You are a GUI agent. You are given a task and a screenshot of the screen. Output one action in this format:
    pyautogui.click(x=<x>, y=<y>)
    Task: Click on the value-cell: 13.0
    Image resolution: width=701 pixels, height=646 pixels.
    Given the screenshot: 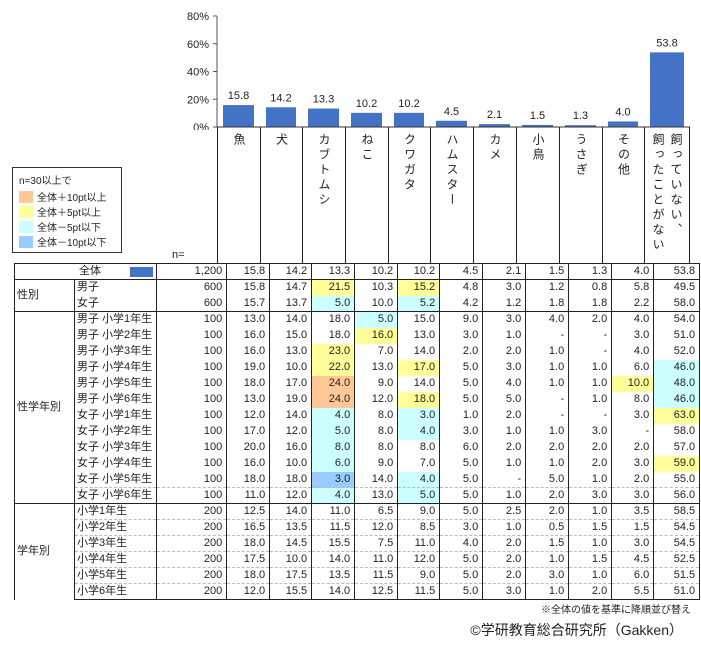 What is the action you would take?
    pyautogui.click(x=290, y=351)
    